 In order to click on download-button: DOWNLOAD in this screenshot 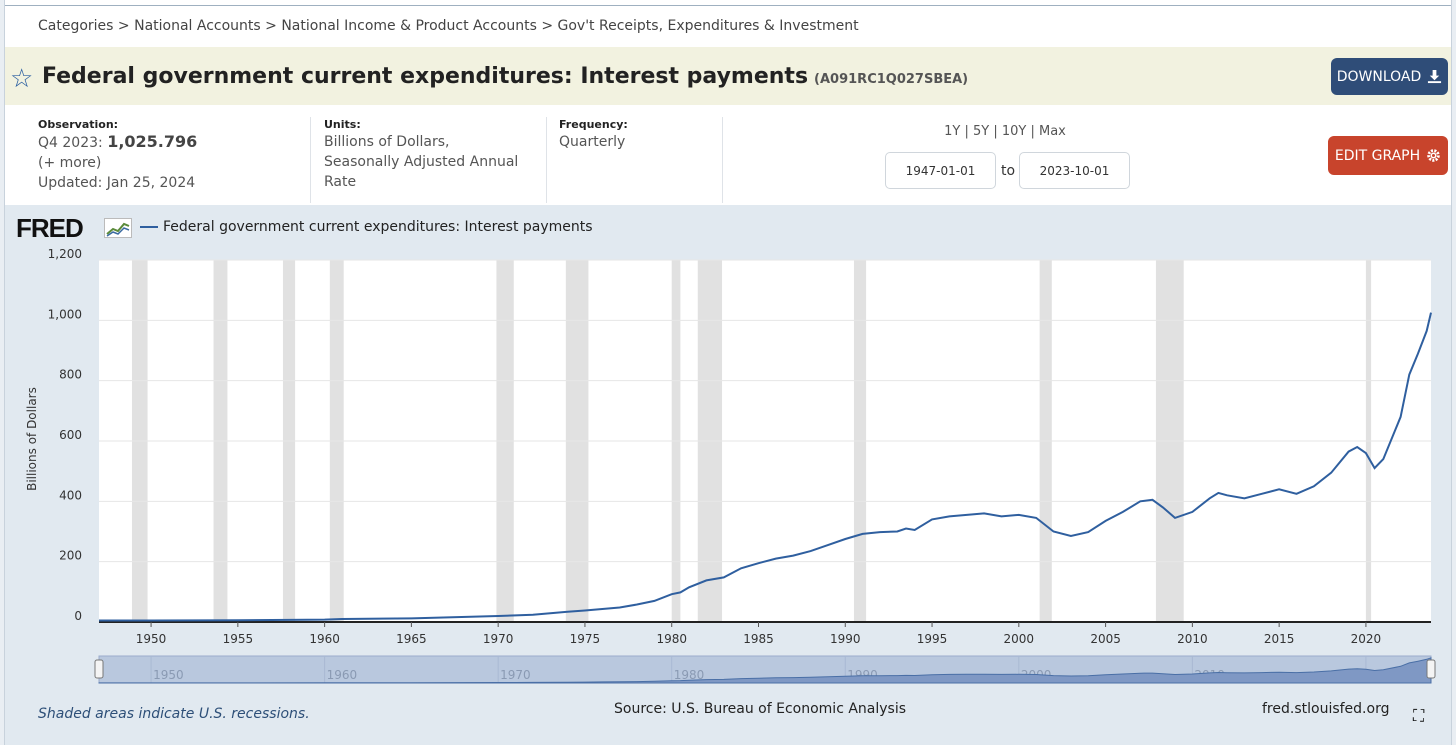, I will do `click(1389, 76)`.